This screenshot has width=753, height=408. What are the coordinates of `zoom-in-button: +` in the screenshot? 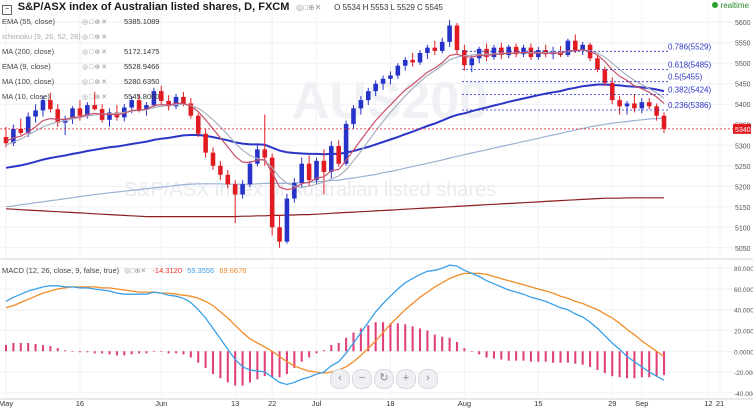 It's located at (406, 379).